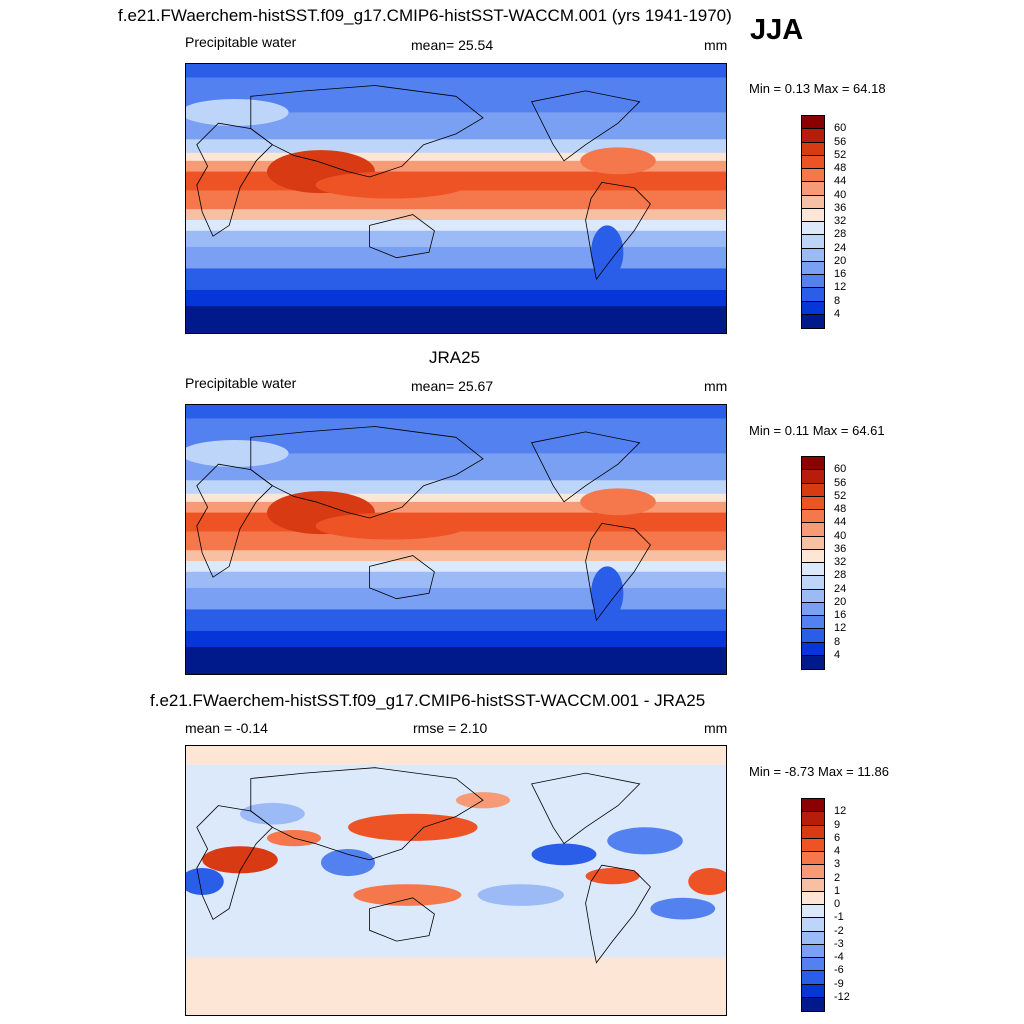 Image resolution: width=1024 pixels, height=1024 pixels. What do you see at coordinates (840, 194) in the screenshot?
I see `colorbar-tick-label: 40` at bounding box center [840, 194].